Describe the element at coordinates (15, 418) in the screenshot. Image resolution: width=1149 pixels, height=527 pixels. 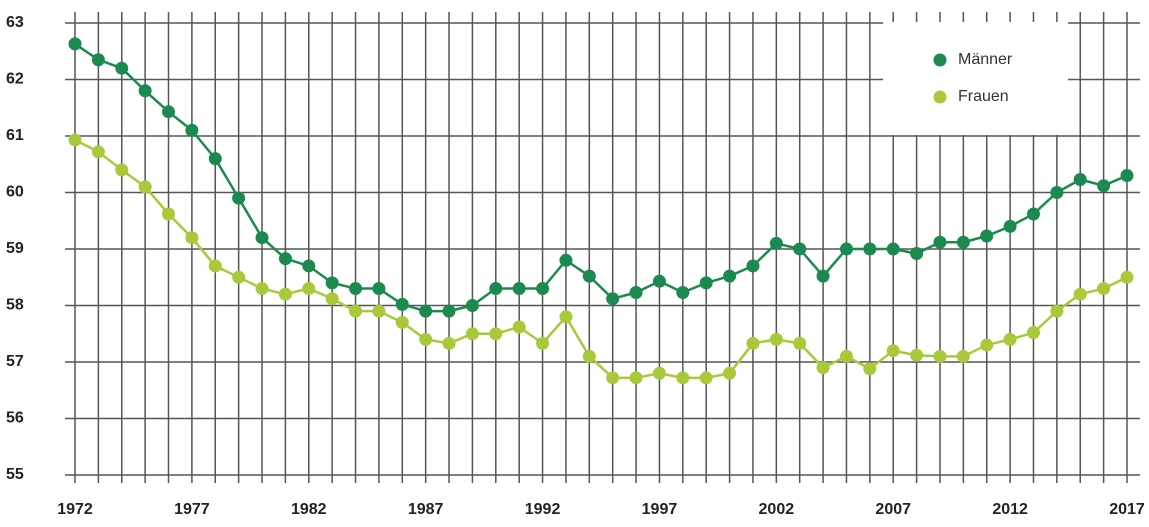
I see `y-tick-label: 56` at that location.